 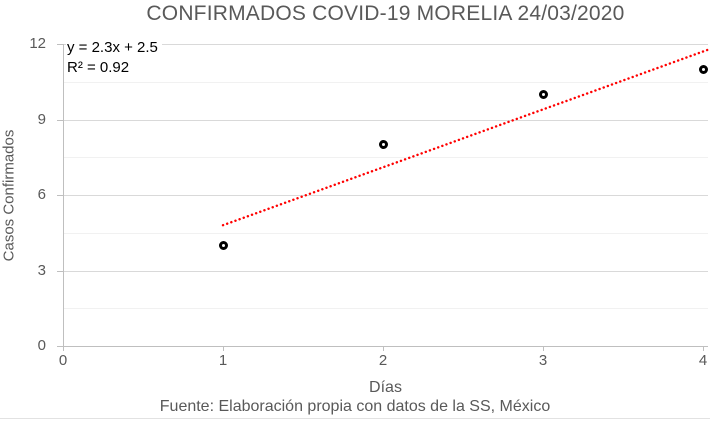 I want to click on trendline-equation-box: y = 2.3x + 2.5 R² = 0.92, so click(x=114, y=59).